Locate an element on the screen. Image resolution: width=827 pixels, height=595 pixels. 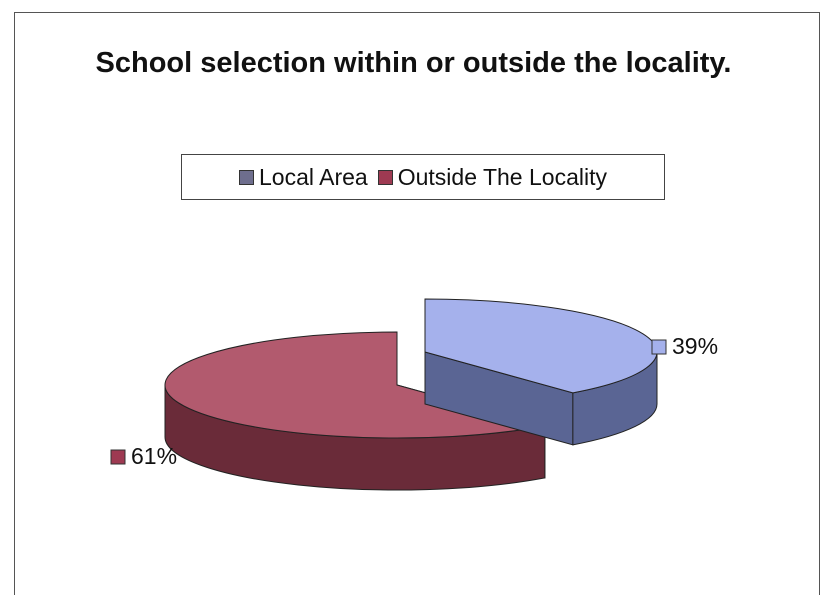
legend-label-local-area: Local Area is located at coordinates (313, 176).